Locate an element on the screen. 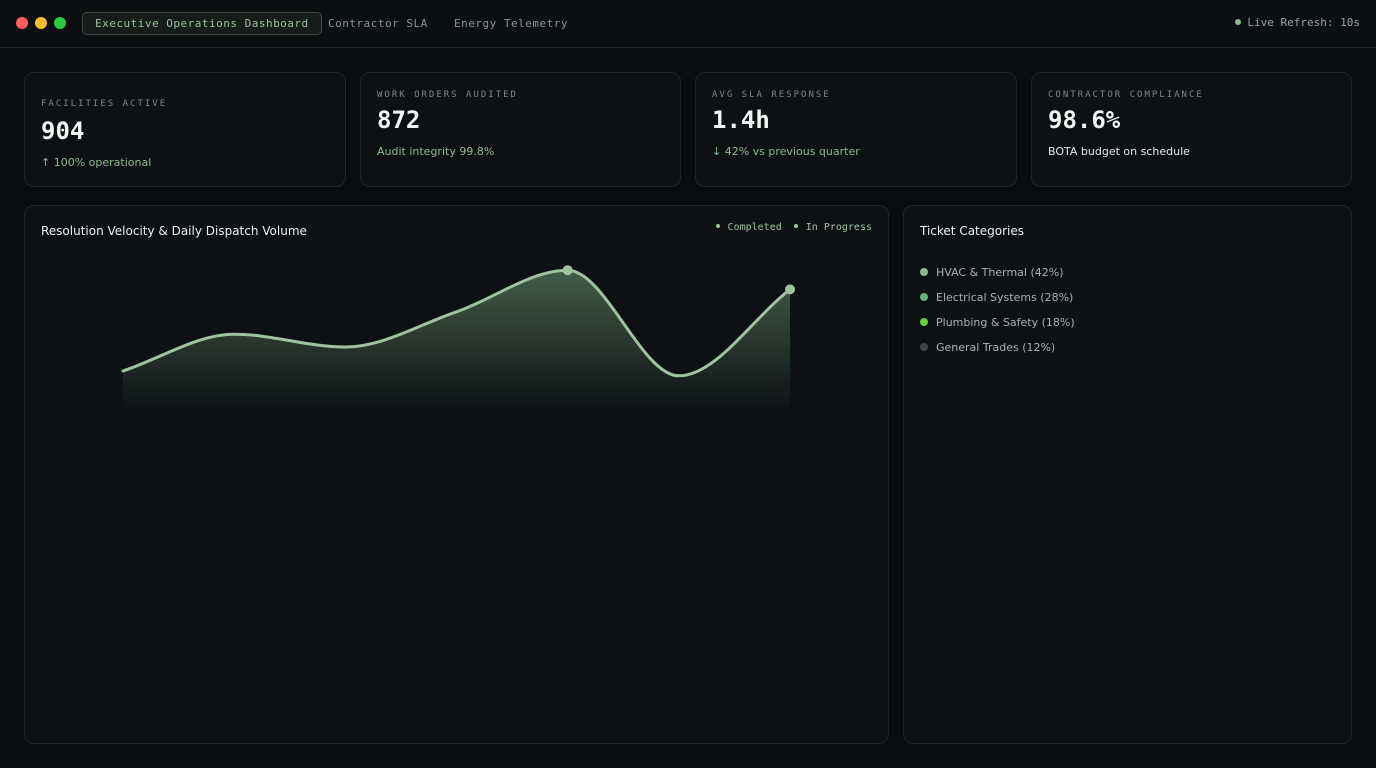 This screenshot has width=1376, height=768. maximize-window-button is located at coordinates (60, 23).